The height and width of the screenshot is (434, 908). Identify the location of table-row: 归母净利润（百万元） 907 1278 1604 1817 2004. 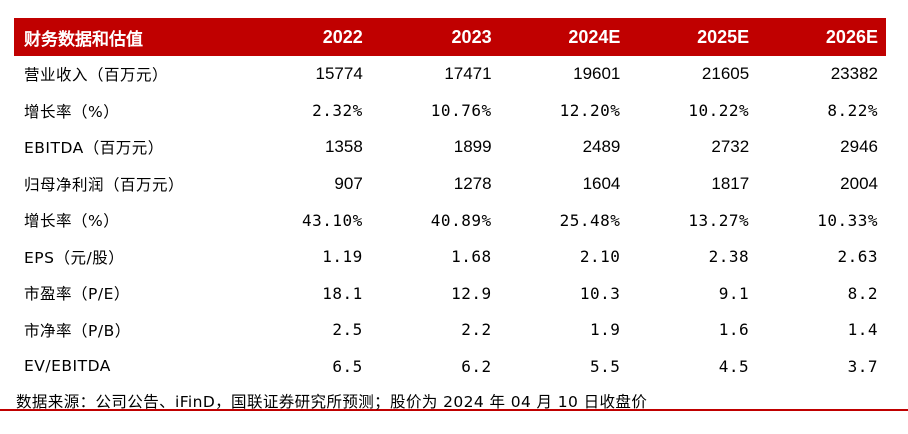
(450, 184).